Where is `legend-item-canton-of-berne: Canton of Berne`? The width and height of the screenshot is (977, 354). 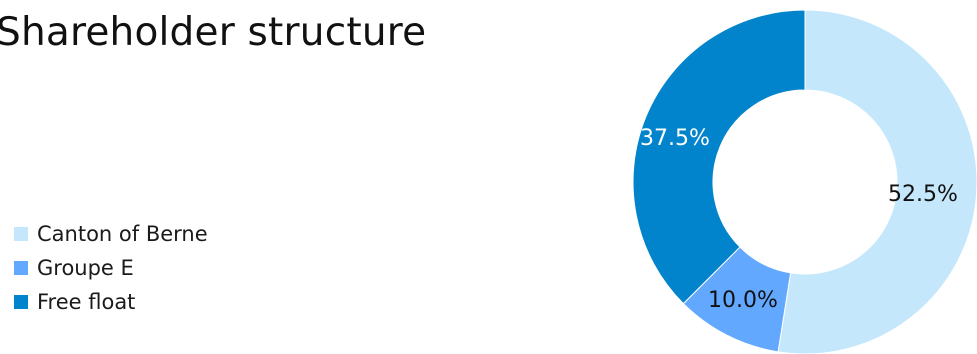 legend-item-canton-of-berne: Canton of Berne is located at coordinates (111, 234).